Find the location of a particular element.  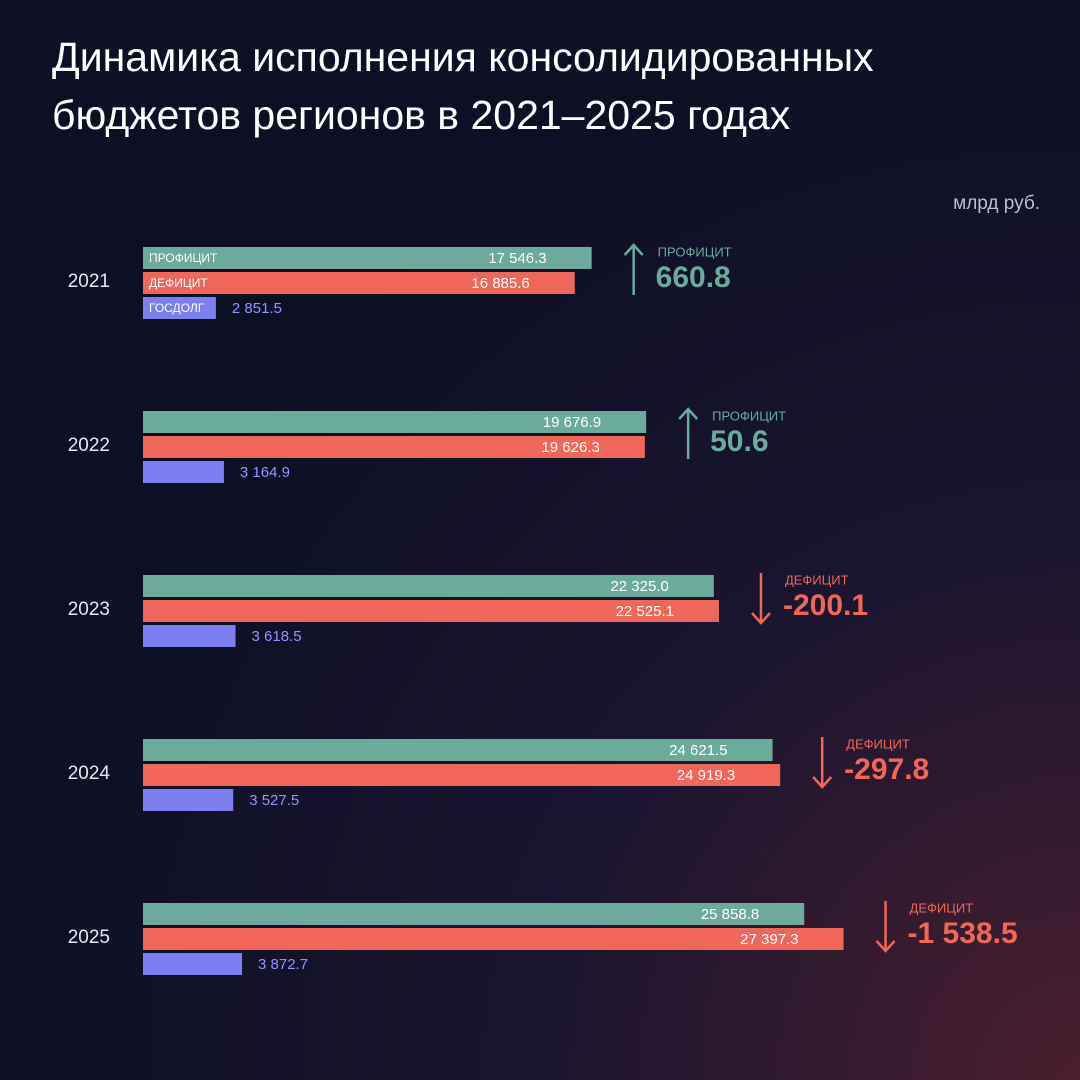

value-label: 3 527.5 is located at coordinates (274, 800).